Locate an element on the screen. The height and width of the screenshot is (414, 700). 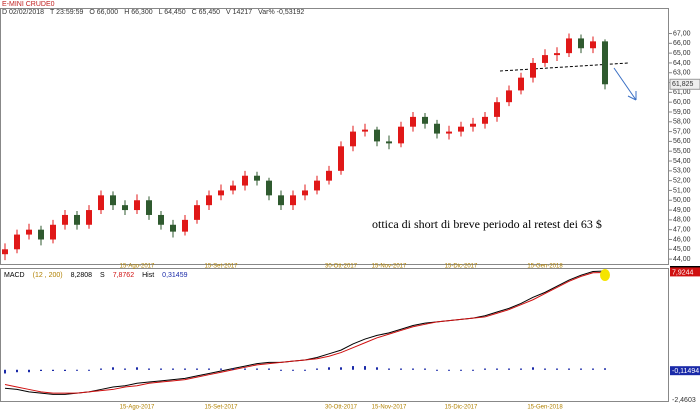
macd-header: 7,8762 is located at coordinates (124, 275).